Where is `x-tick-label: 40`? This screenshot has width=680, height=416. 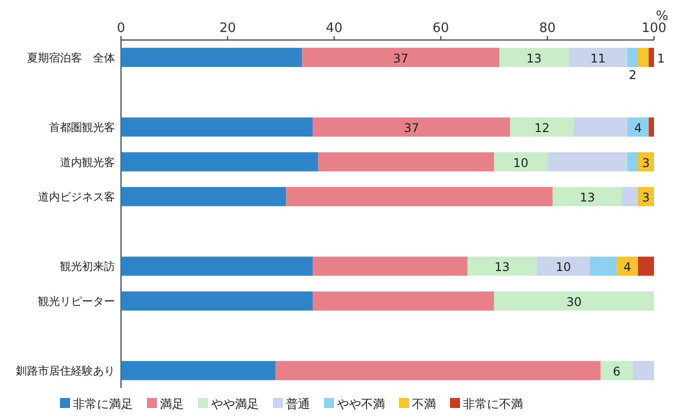
x-tick-label: 40 is located at coordinates (334, 28).